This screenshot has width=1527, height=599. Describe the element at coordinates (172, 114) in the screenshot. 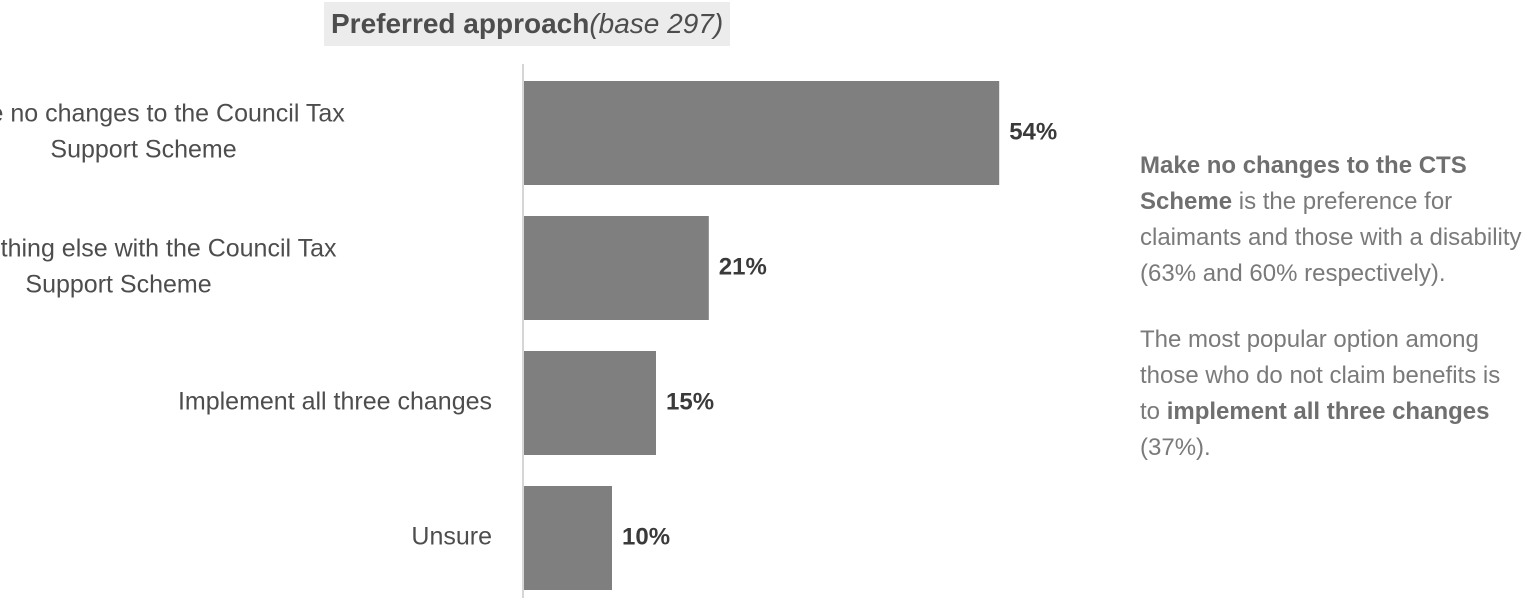

I see `category-label-line: Make no changes to the Council Tax` at that location.